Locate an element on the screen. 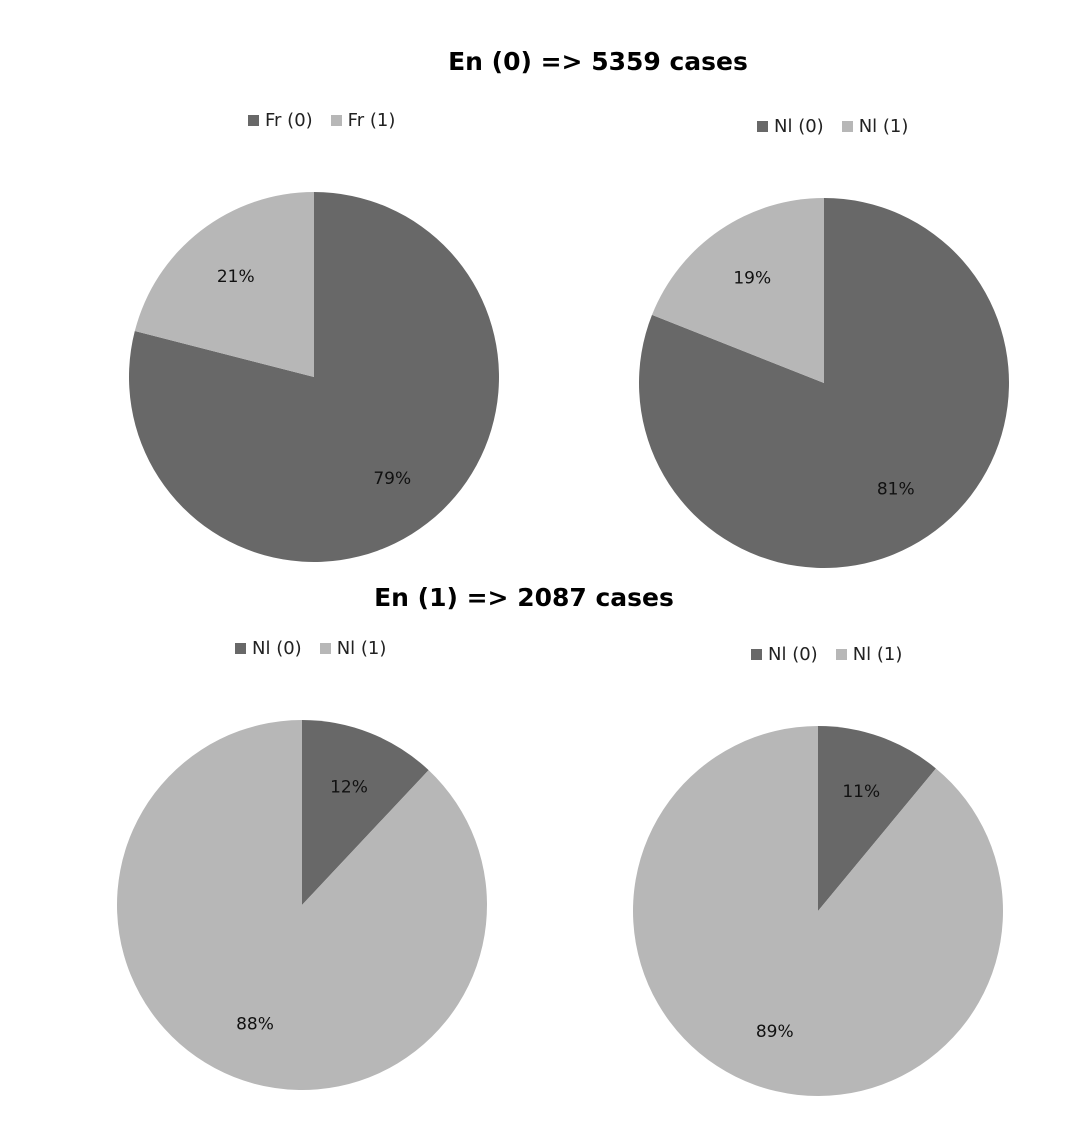 The width and height of the screenshot is (1092, 1144). pie-chart-1: 79% 21% is located at coordinates (314, 377).